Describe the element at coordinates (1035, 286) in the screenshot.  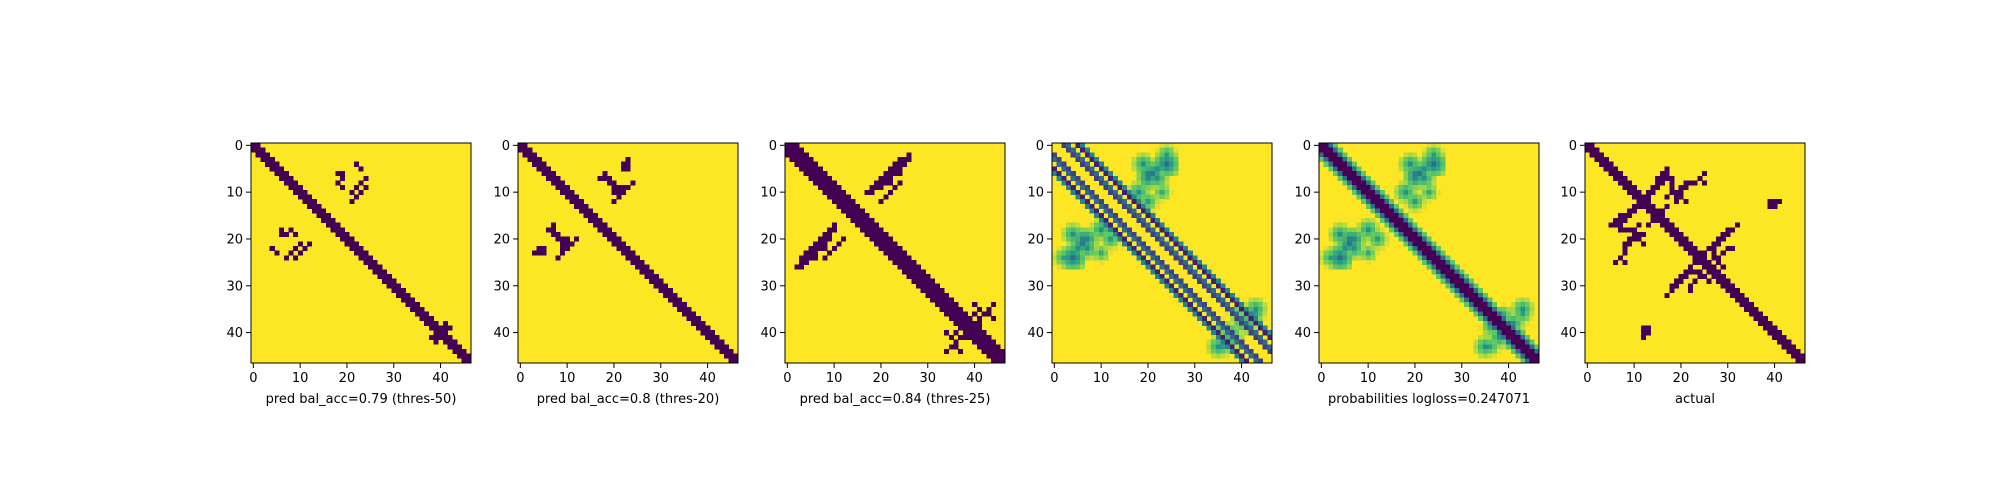
I see `y-tick-label: 30` at that location.